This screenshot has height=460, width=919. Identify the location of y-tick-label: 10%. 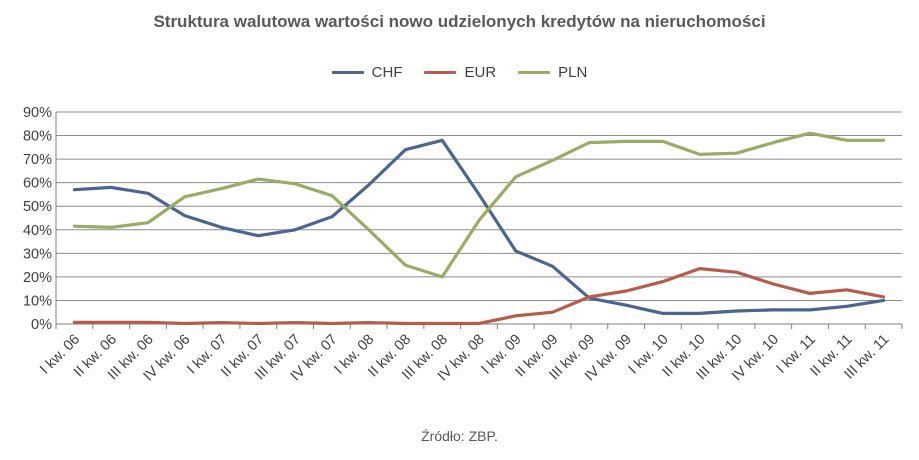
(37, 301).